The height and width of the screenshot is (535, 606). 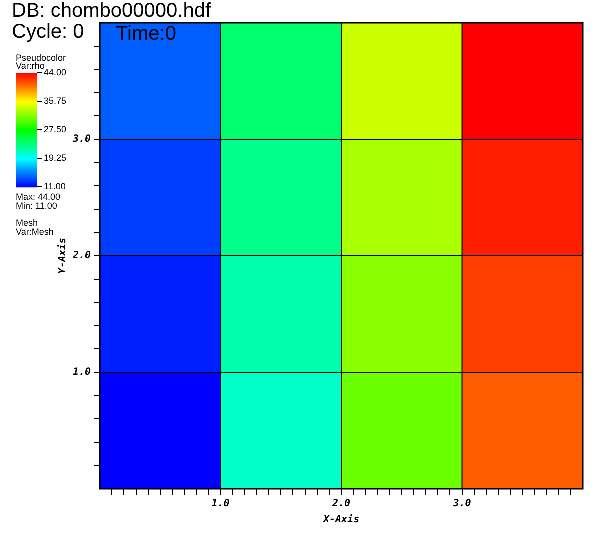 What do you see at coordinates (341, 504) in the screenshot?
I see `x-tick-label: 2.0` at bounding box center [341, 504].